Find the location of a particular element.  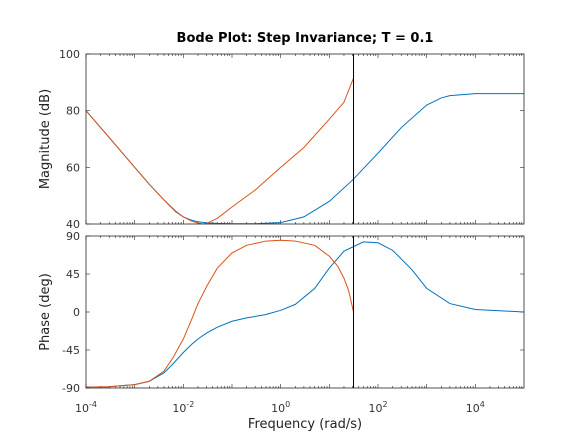

magnitude-ytick-label: 100 is located at coordinates (69, 54).